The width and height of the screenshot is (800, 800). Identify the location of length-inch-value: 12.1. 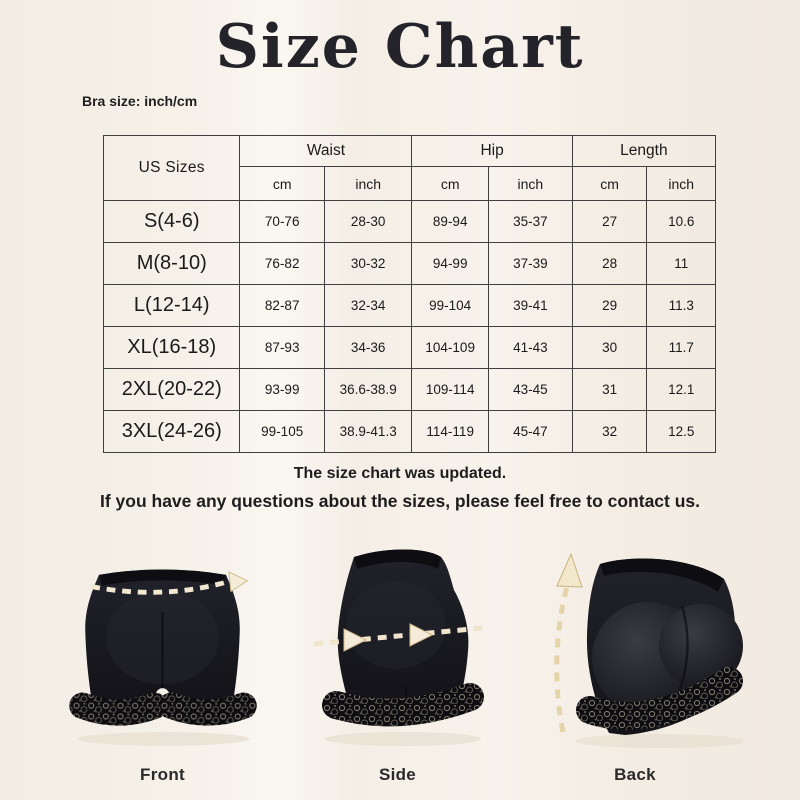
(681, 389).